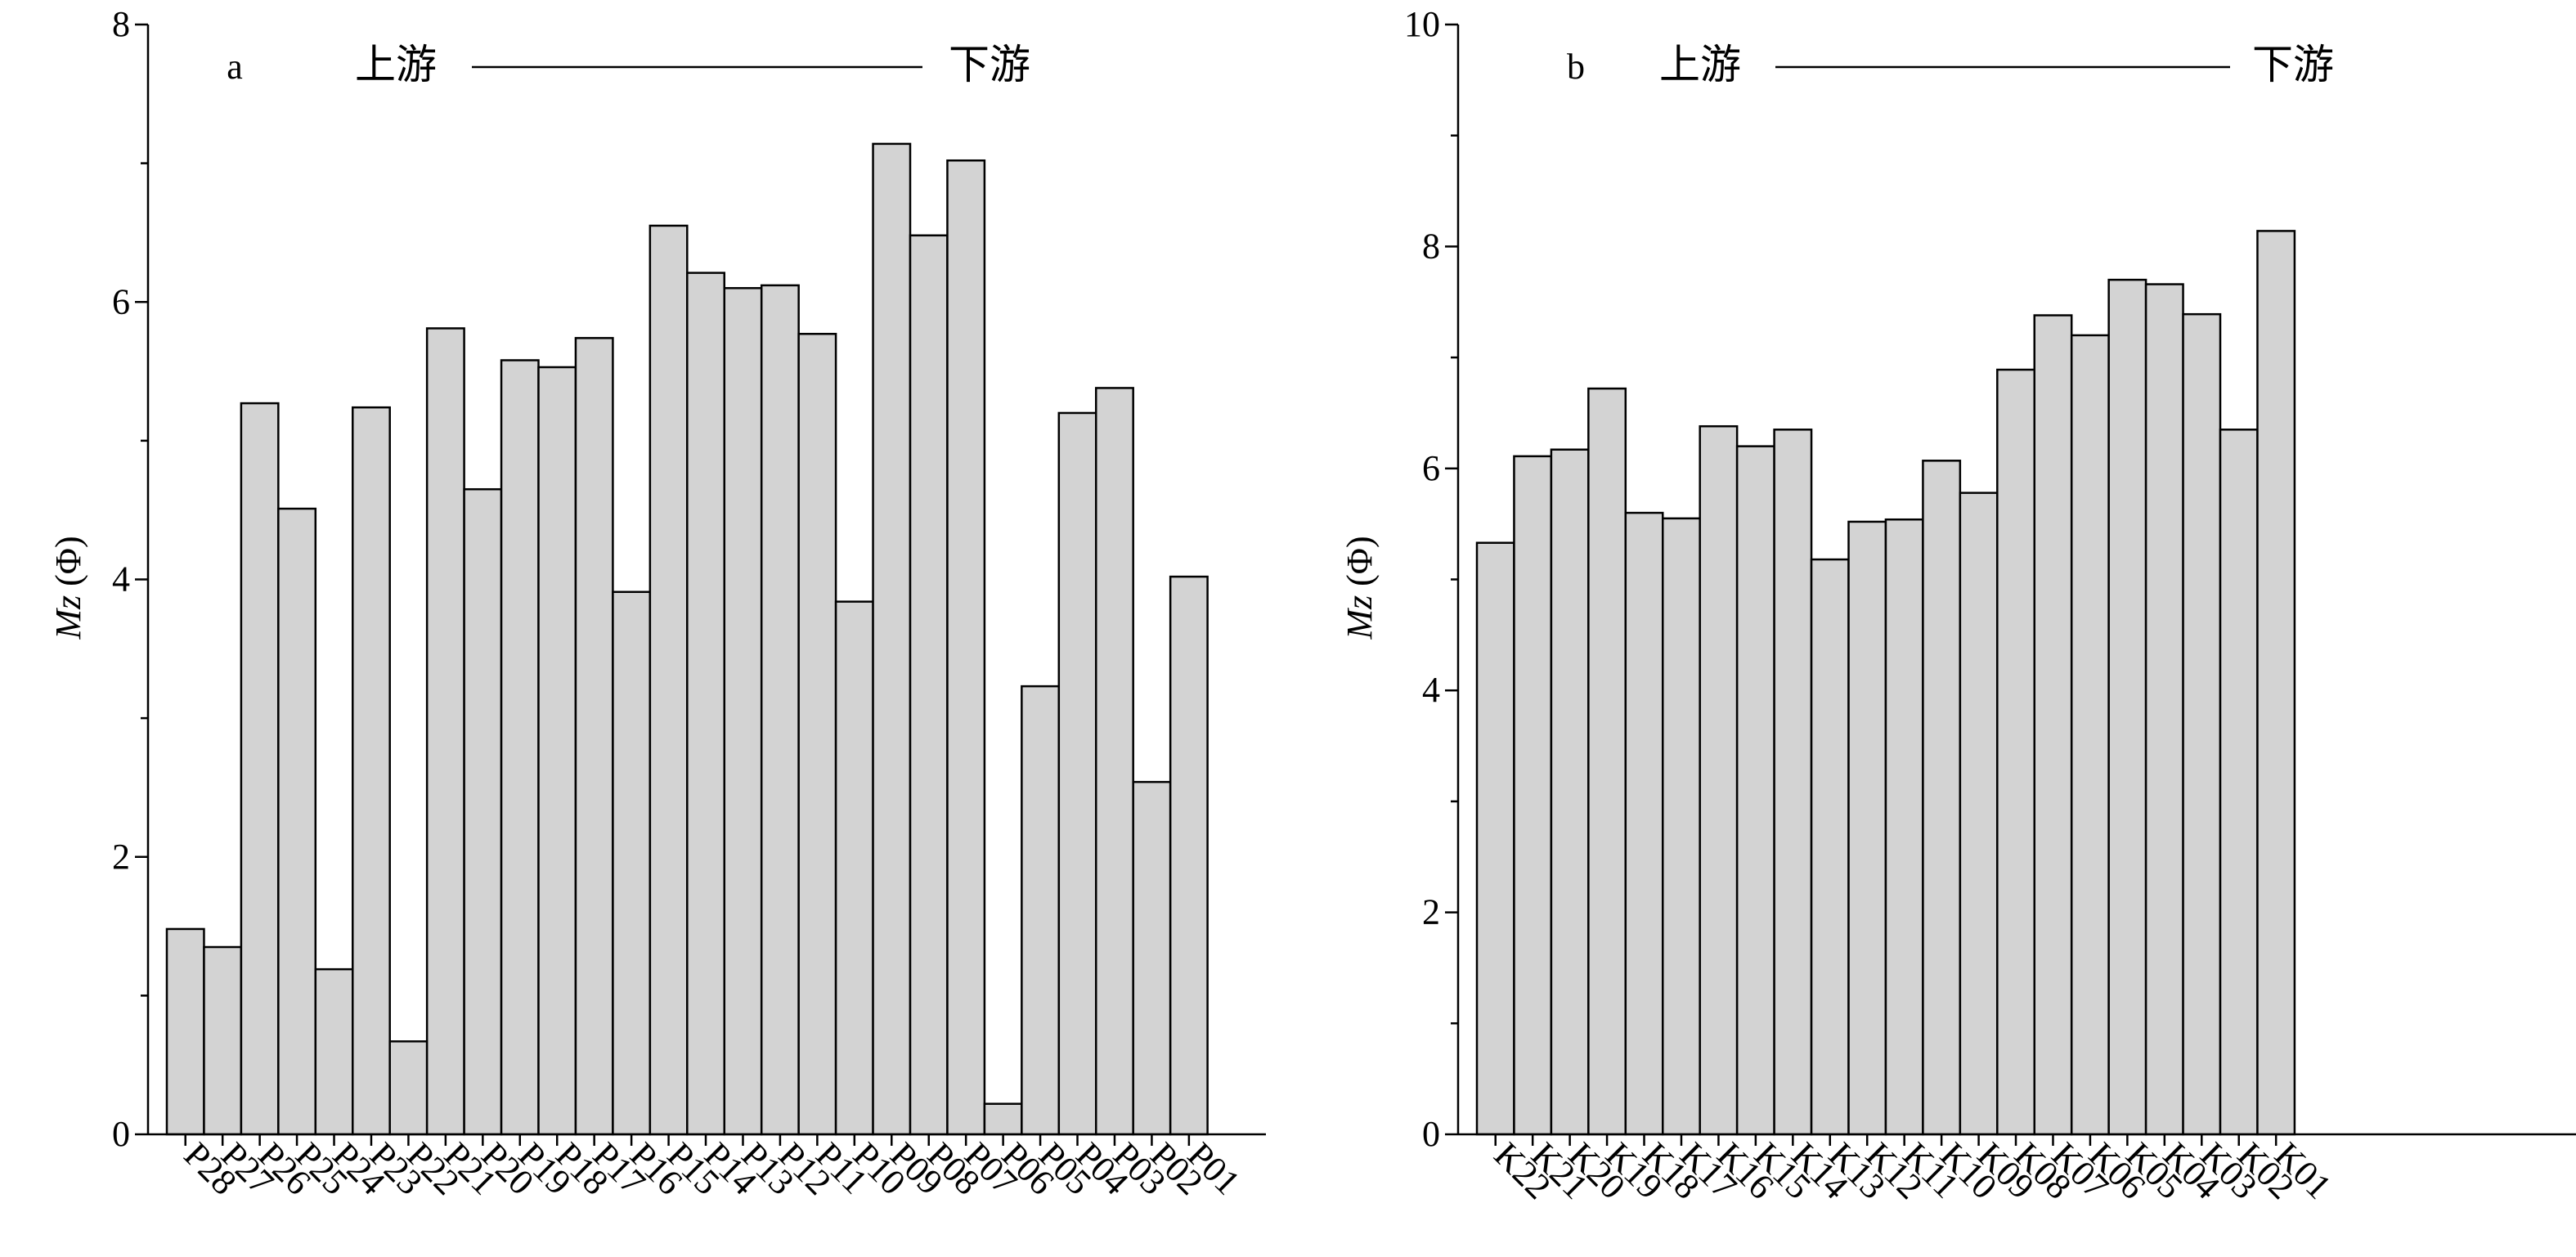  What do you see at coordinates (594, 736) in the screenshot?
I see `bar-P17` at bounding box center [594, 736].